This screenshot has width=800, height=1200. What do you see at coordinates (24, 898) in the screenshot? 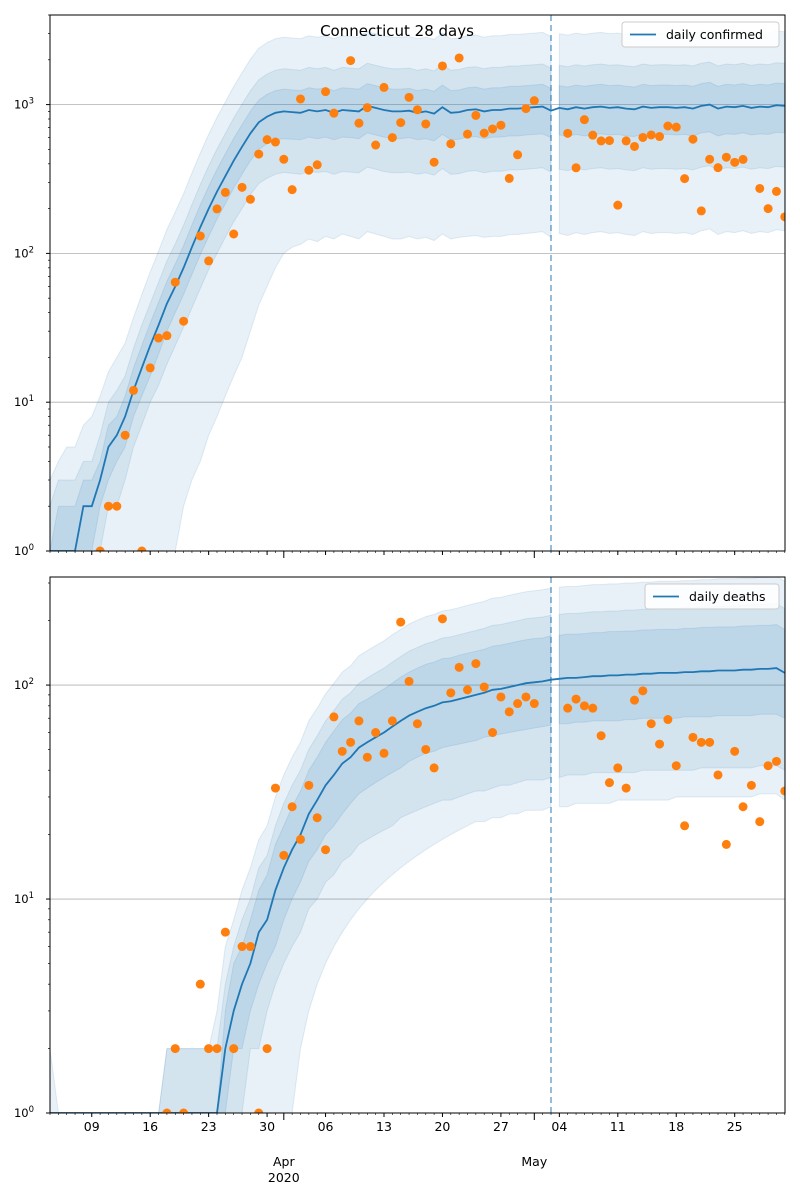
I see `y-tick-label: 10¹` at bounding box center [24, 898].